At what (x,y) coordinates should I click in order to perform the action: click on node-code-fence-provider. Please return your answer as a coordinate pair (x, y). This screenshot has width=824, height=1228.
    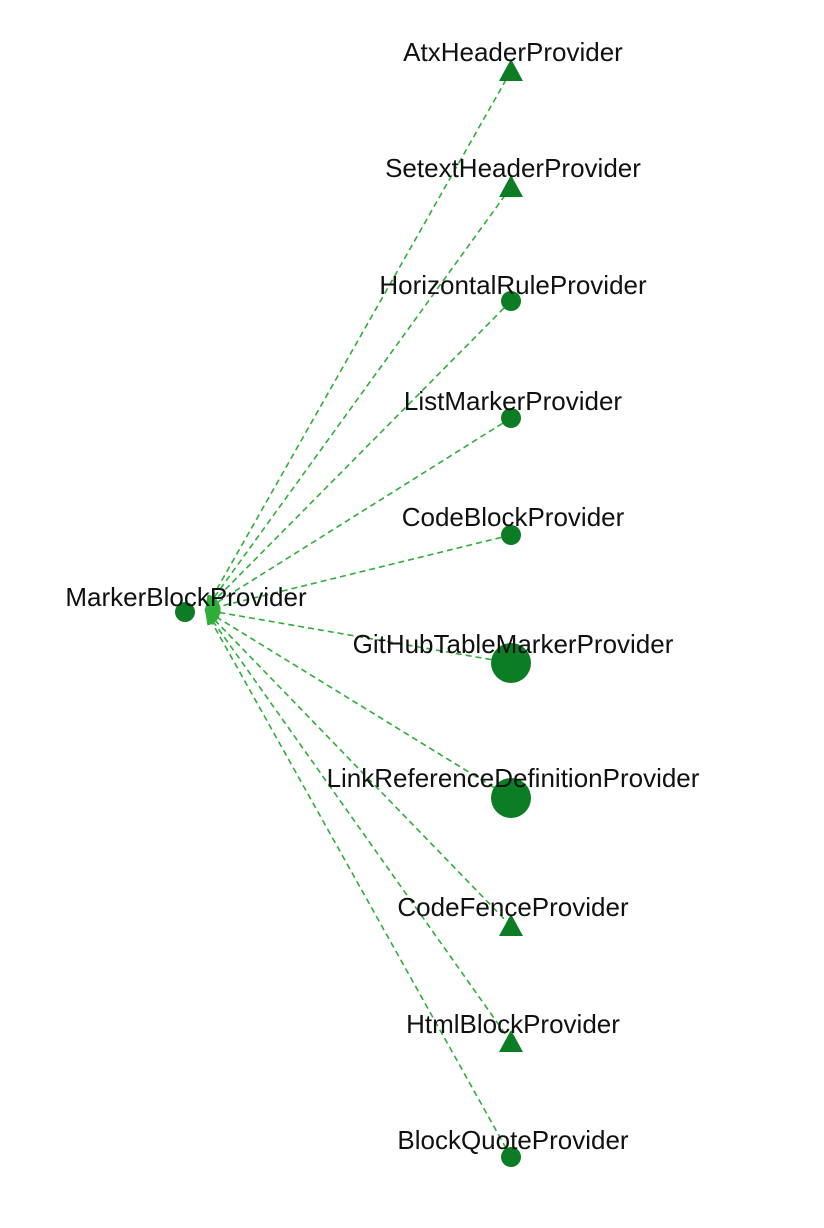
    Looking at the image, I should click on (511, 925).